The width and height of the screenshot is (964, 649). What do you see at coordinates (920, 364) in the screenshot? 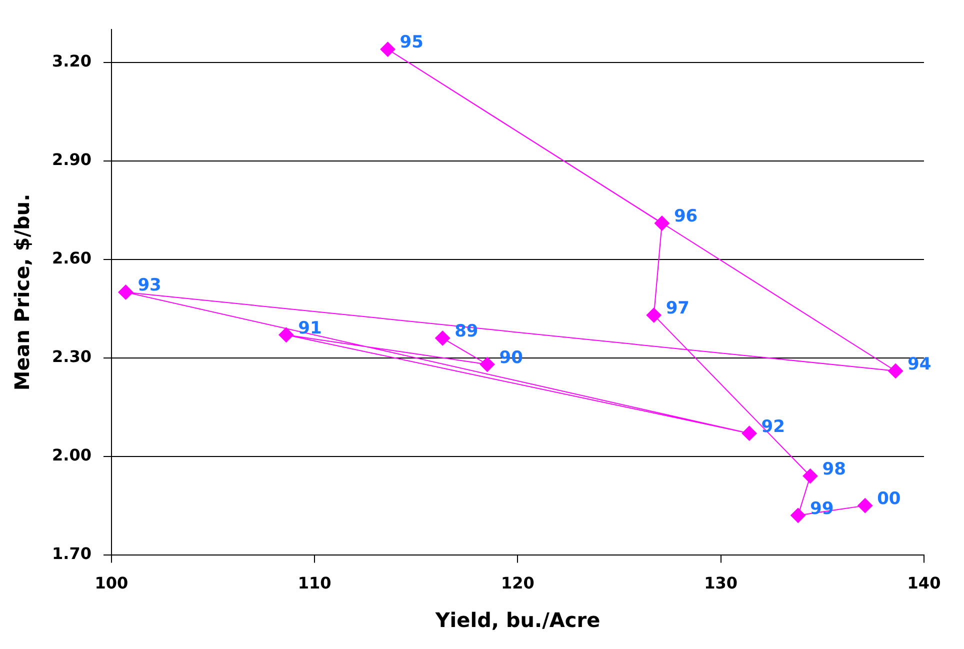
I see `annotation: 94` at bounding box center [920, 364].